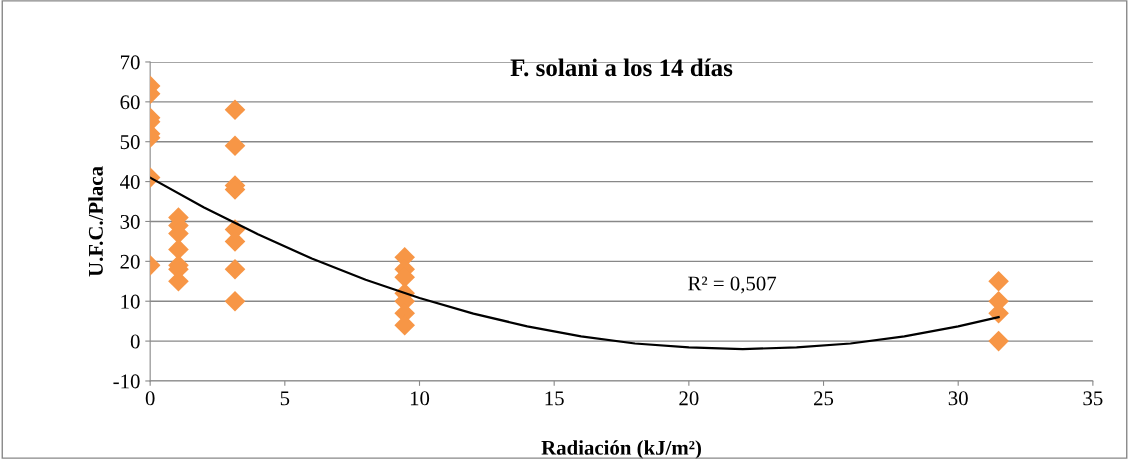  Describe the element at coordinates (732, 285) in the screenshot. I see `annotation: R² = 0,507` at that location.